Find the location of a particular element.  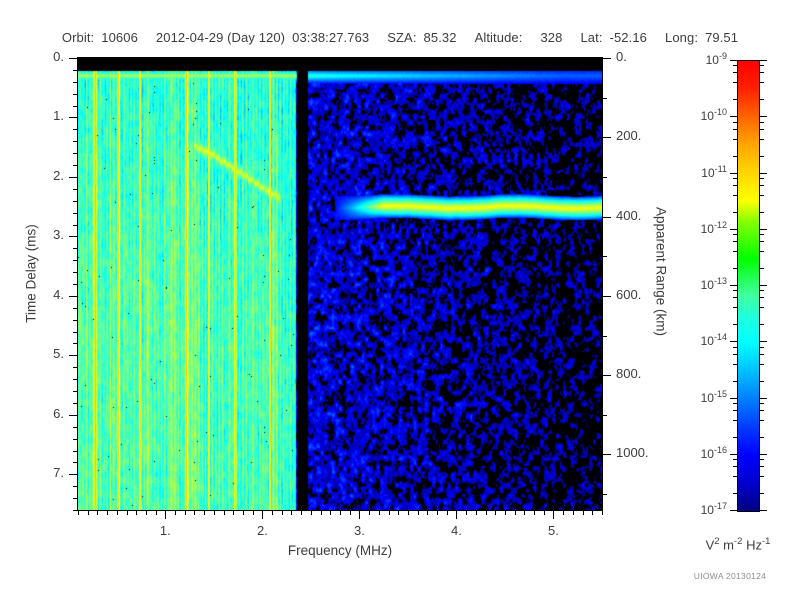

colorbar-tick-label: 10-15 is located at coordinates (696, 397).